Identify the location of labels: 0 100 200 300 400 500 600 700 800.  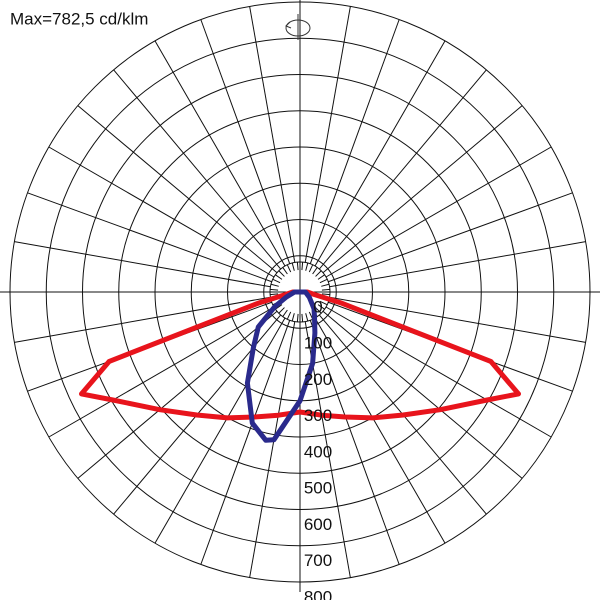
(318, 448).